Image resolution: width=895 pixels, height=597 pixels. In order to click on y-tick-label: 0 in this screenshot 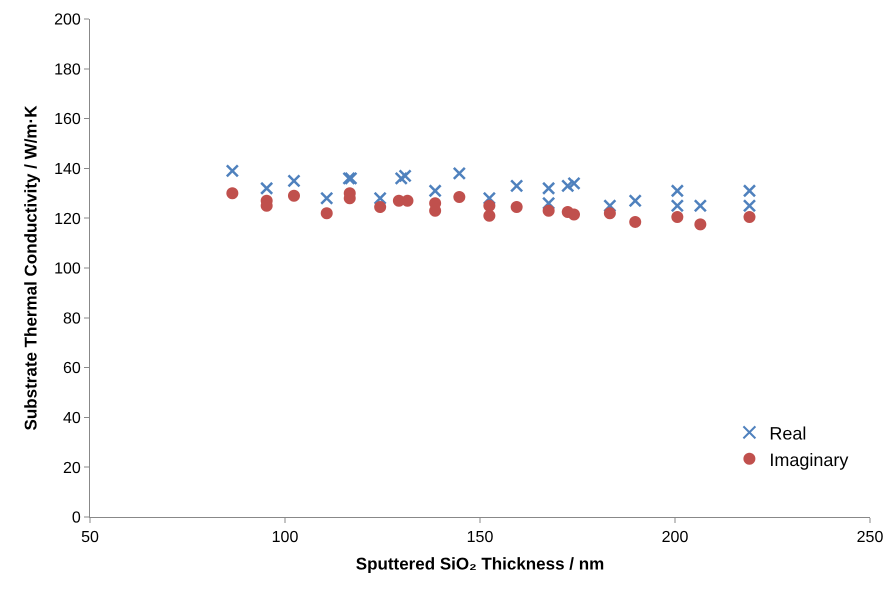, I will do `click(76, 518)`.